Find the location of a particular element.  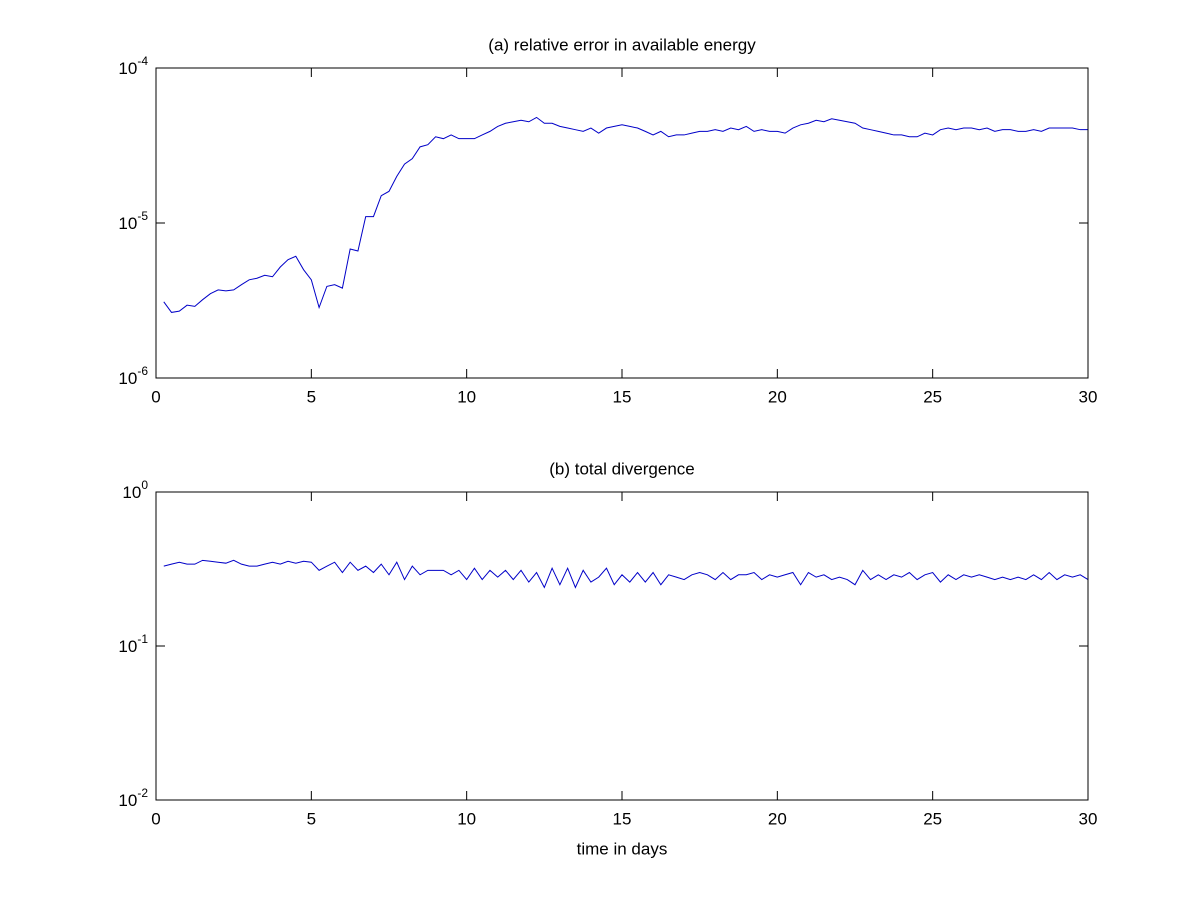

y-tick-label: 10⁰ is located at coordinates (135, 490).